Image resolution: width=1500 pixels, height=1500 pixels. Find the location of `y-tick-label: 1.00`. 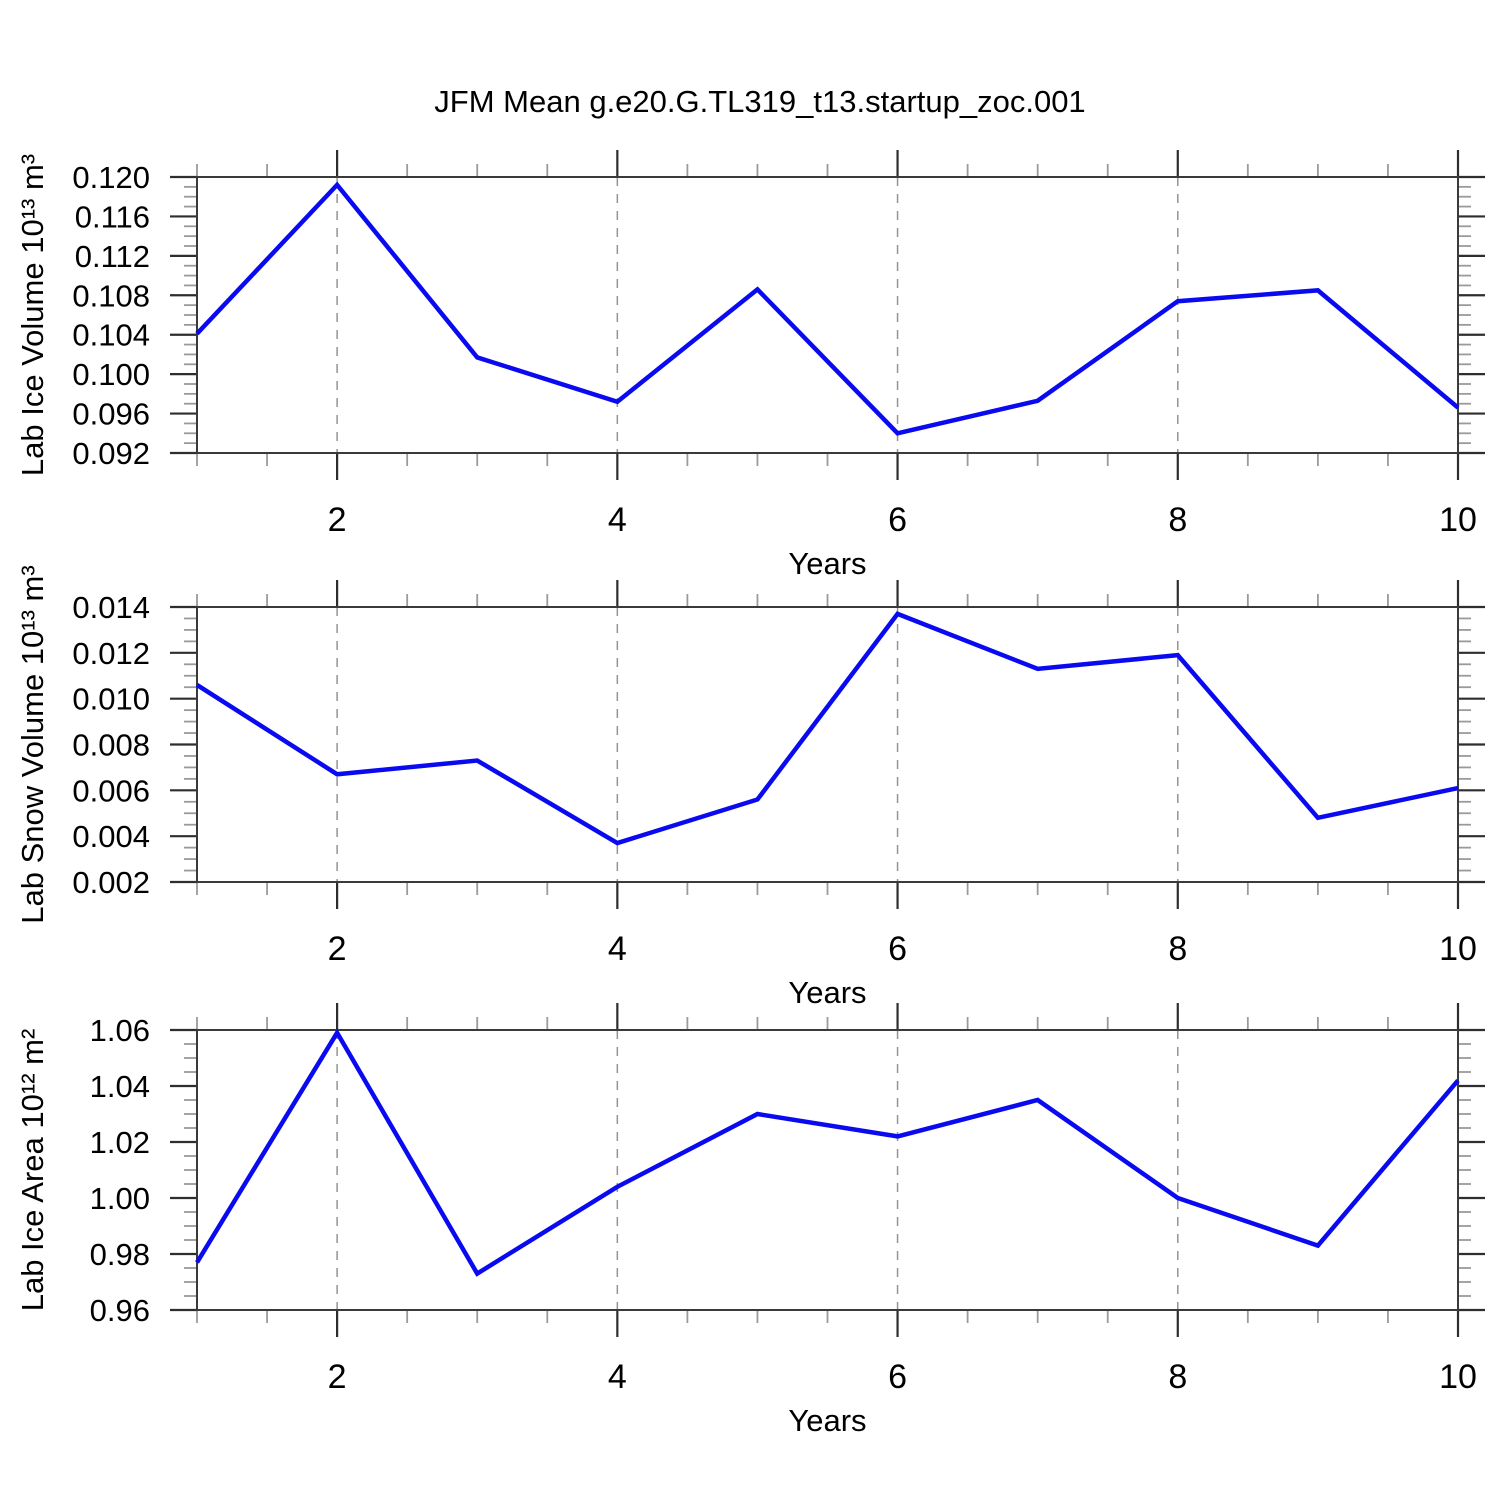

y-tick-label: 1.00 is located at coordinates (120, 1198).